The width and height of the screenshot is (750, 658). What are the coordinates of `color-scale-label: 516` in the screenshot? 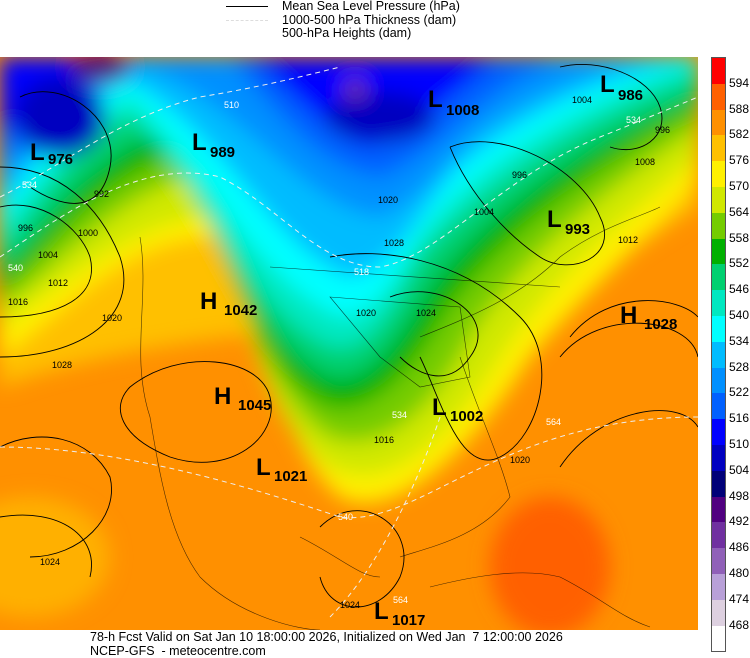 It's located at (739, 418).